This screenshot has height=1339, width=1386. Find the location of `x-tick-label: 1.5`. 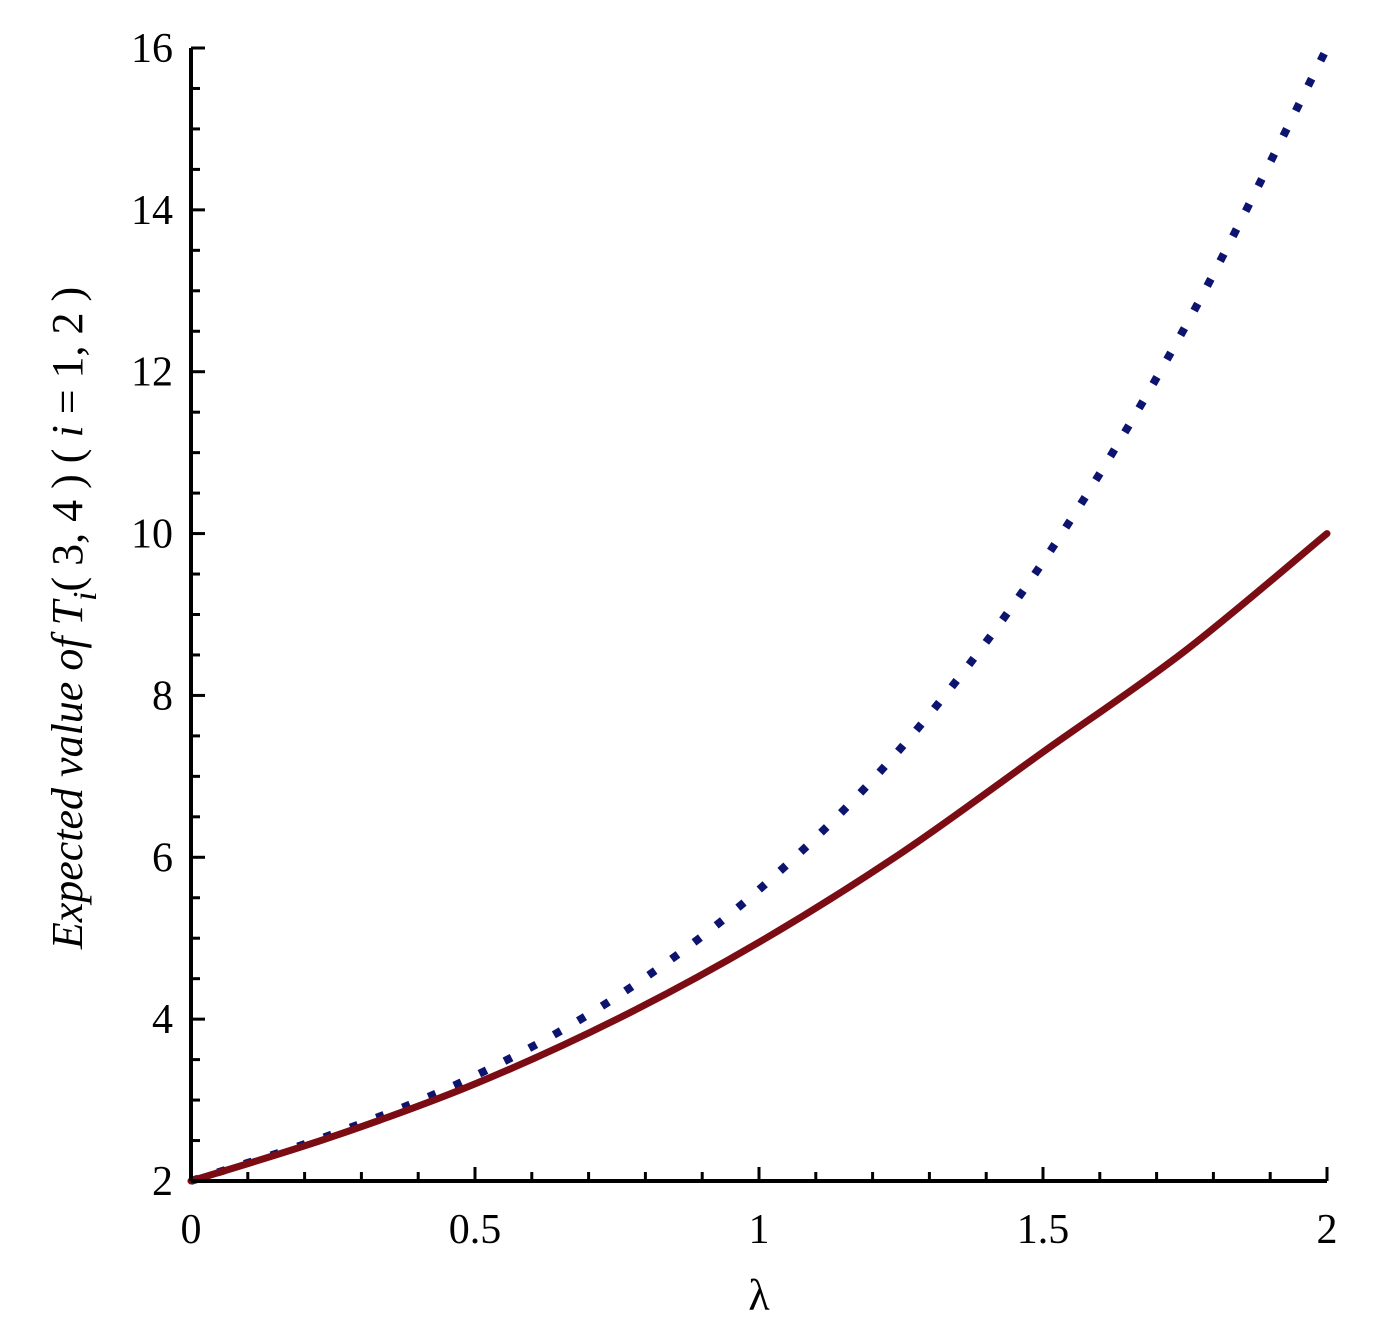

x-tick-label: 1.5 is located at coordinates (1043, 1230).